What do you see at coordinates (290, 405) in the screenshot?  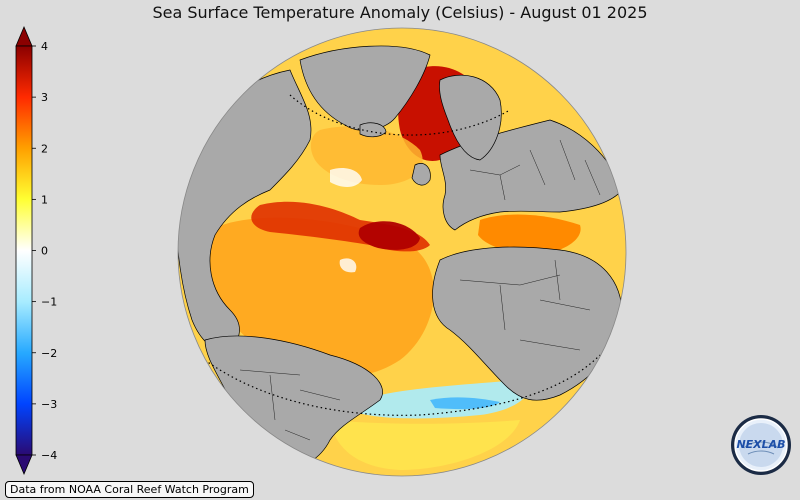 I see `border-lines-south-america` at bounding box center [290, 405].